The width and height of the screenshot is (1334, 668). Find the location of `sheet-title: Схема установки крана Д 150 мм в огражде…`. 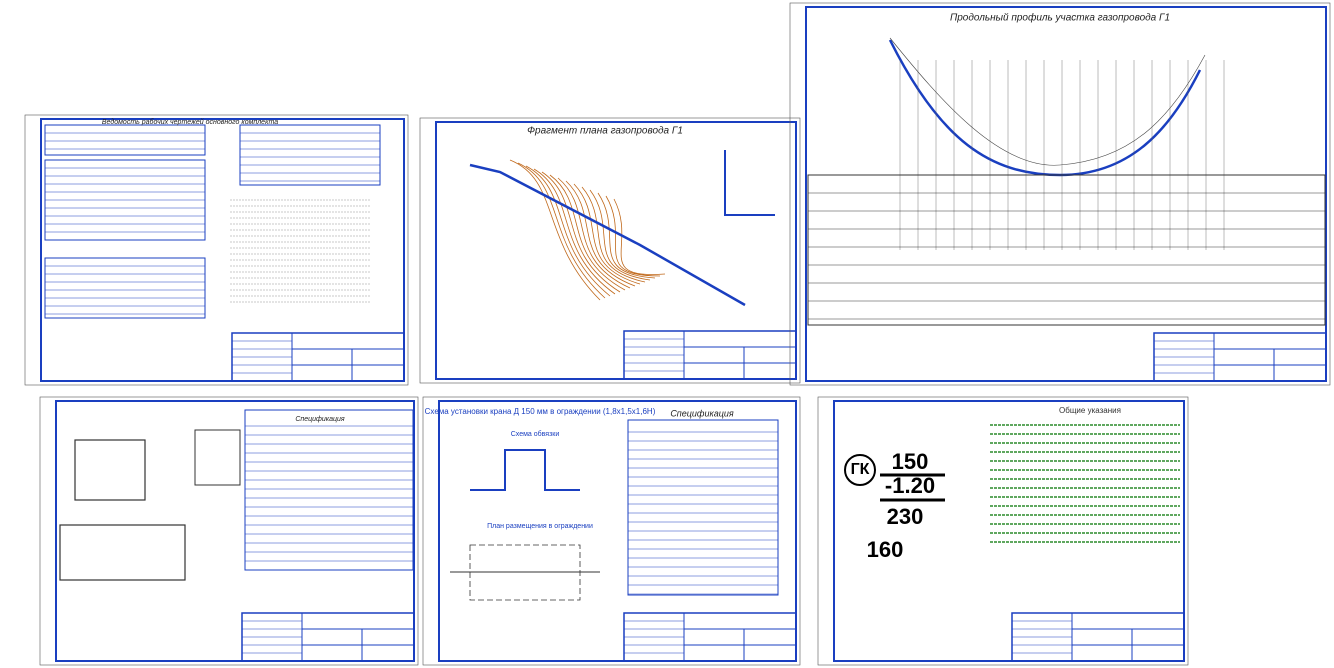

sheet-title: Схема установки крана Д 150 мм в огражде… is located at coordinates (540, 411).